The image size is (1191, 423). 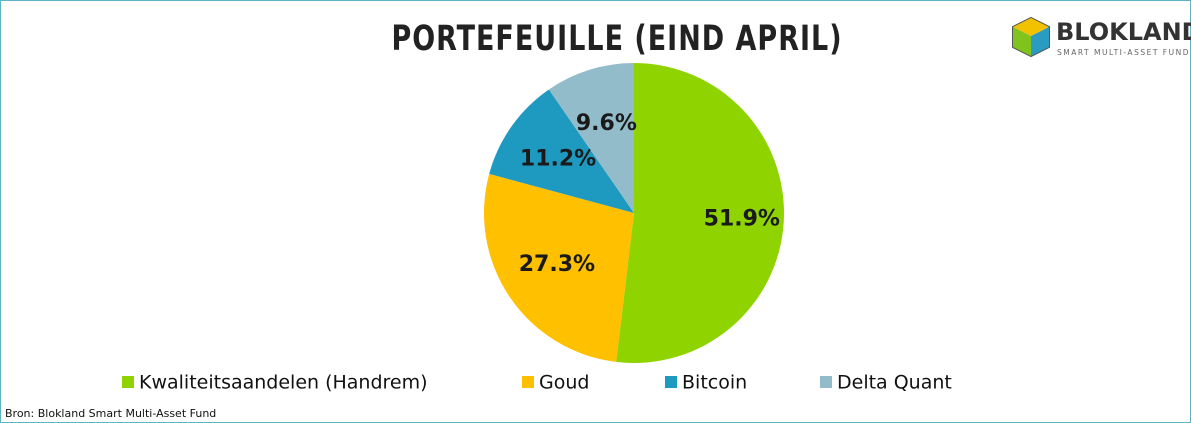 I want to click on data-label: 9.6%, so click(x=606, y=123).